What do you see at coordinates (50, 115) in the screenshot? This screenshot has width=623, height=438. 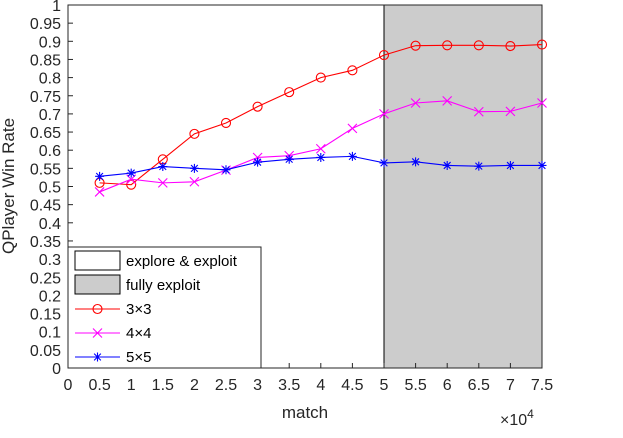 I see `y-tick-label: 0.7` at bounding box center [50, 115].